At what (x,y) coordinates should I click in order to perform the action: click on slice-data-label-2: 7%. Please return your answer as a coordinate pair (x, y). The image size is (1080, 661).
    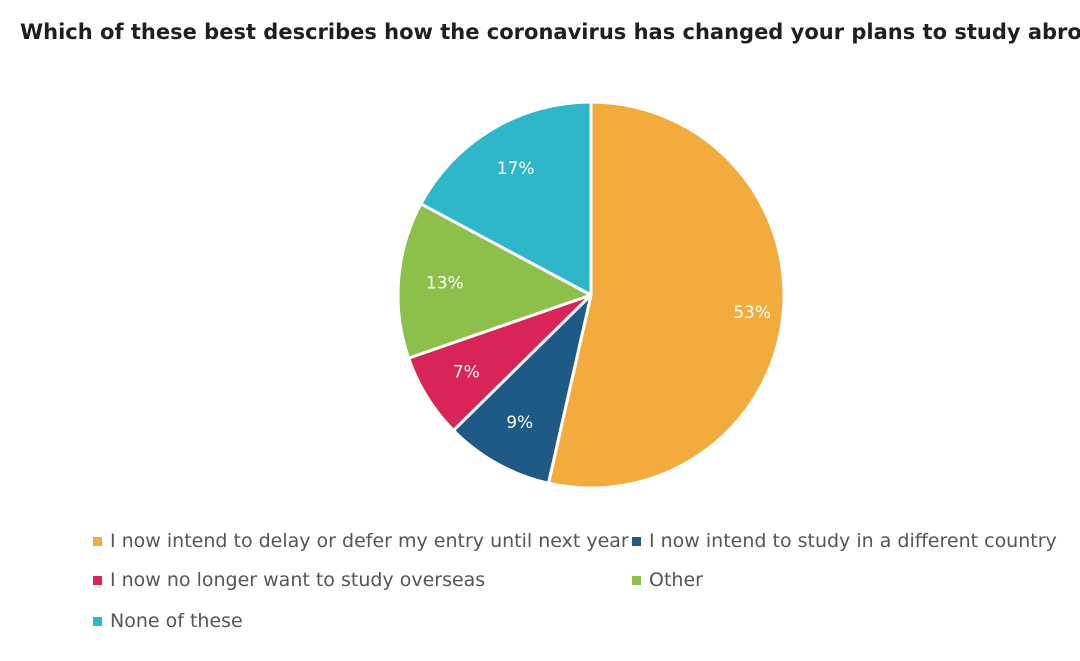
    Looking at the image, I should click on (466, 372).